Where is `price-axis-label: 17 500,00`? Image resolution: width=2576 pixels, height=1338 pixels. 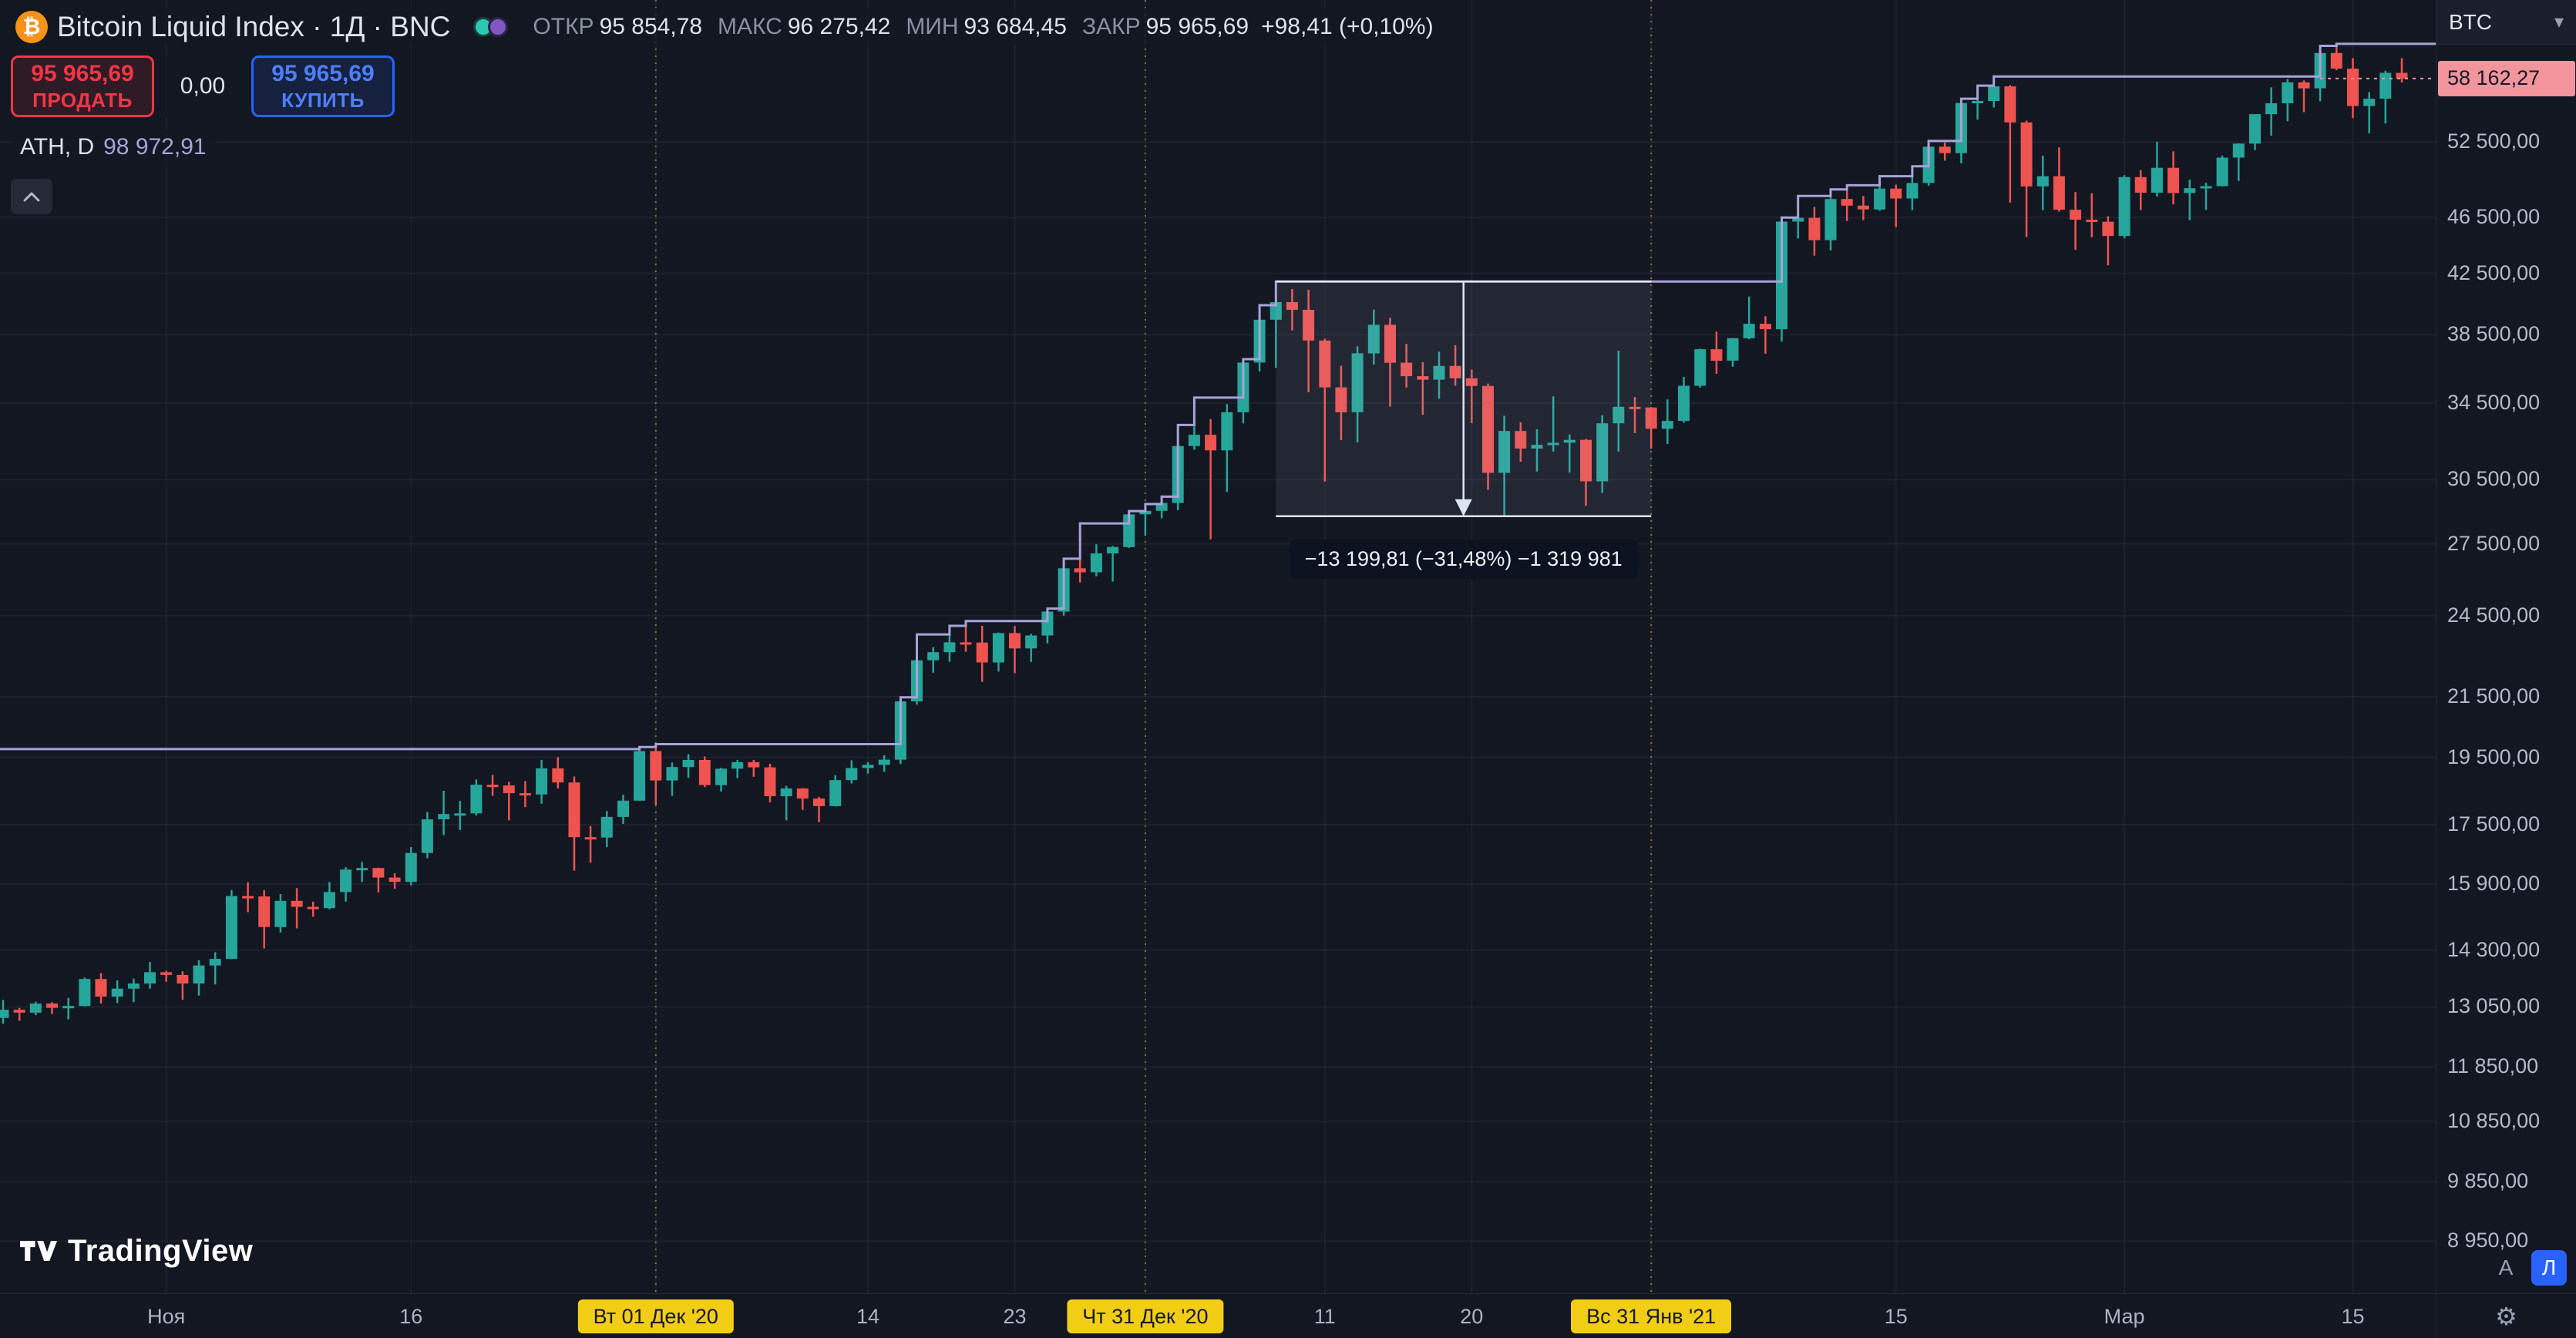 price-axis-label: 17 500,00 is located at coordinates (2494, 823).